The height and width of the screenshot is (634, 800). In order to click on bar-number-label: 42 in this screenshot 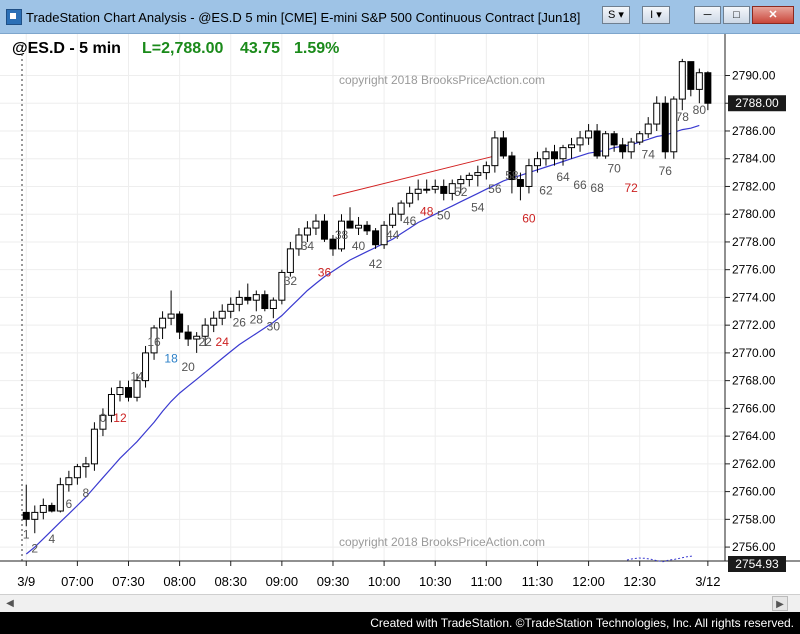, I will do `click(376, 264)`.